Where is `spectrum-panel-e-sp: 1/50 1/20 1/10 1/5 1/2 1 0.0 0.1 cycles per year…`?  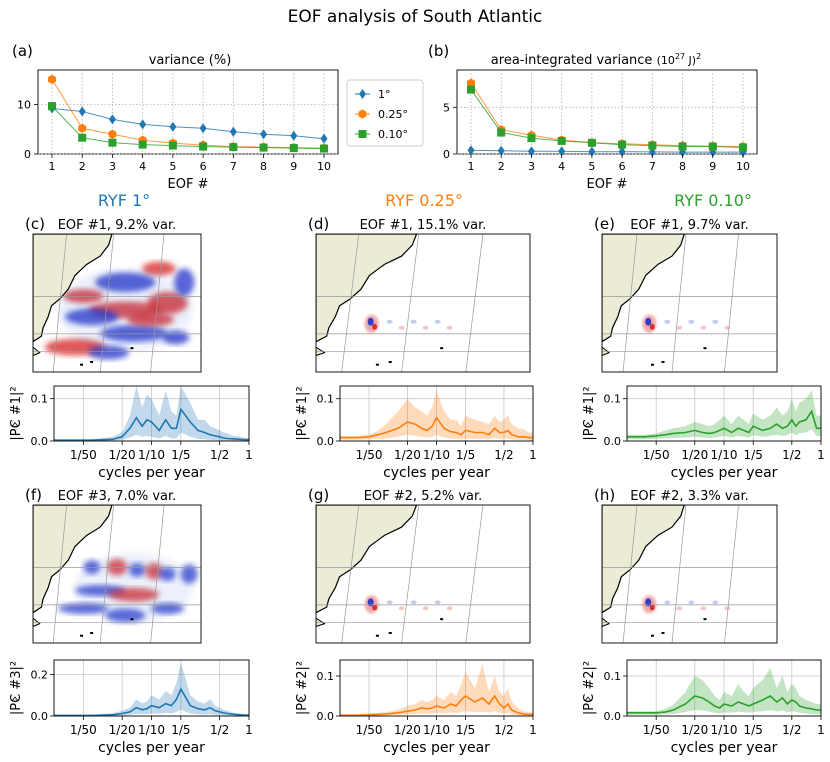
spectrum-panel-e-sp: 1/50 1/20 1/10 1/5 1/2 1 0.0 0.1 cycles per year… is located at coordinates (703, 433).